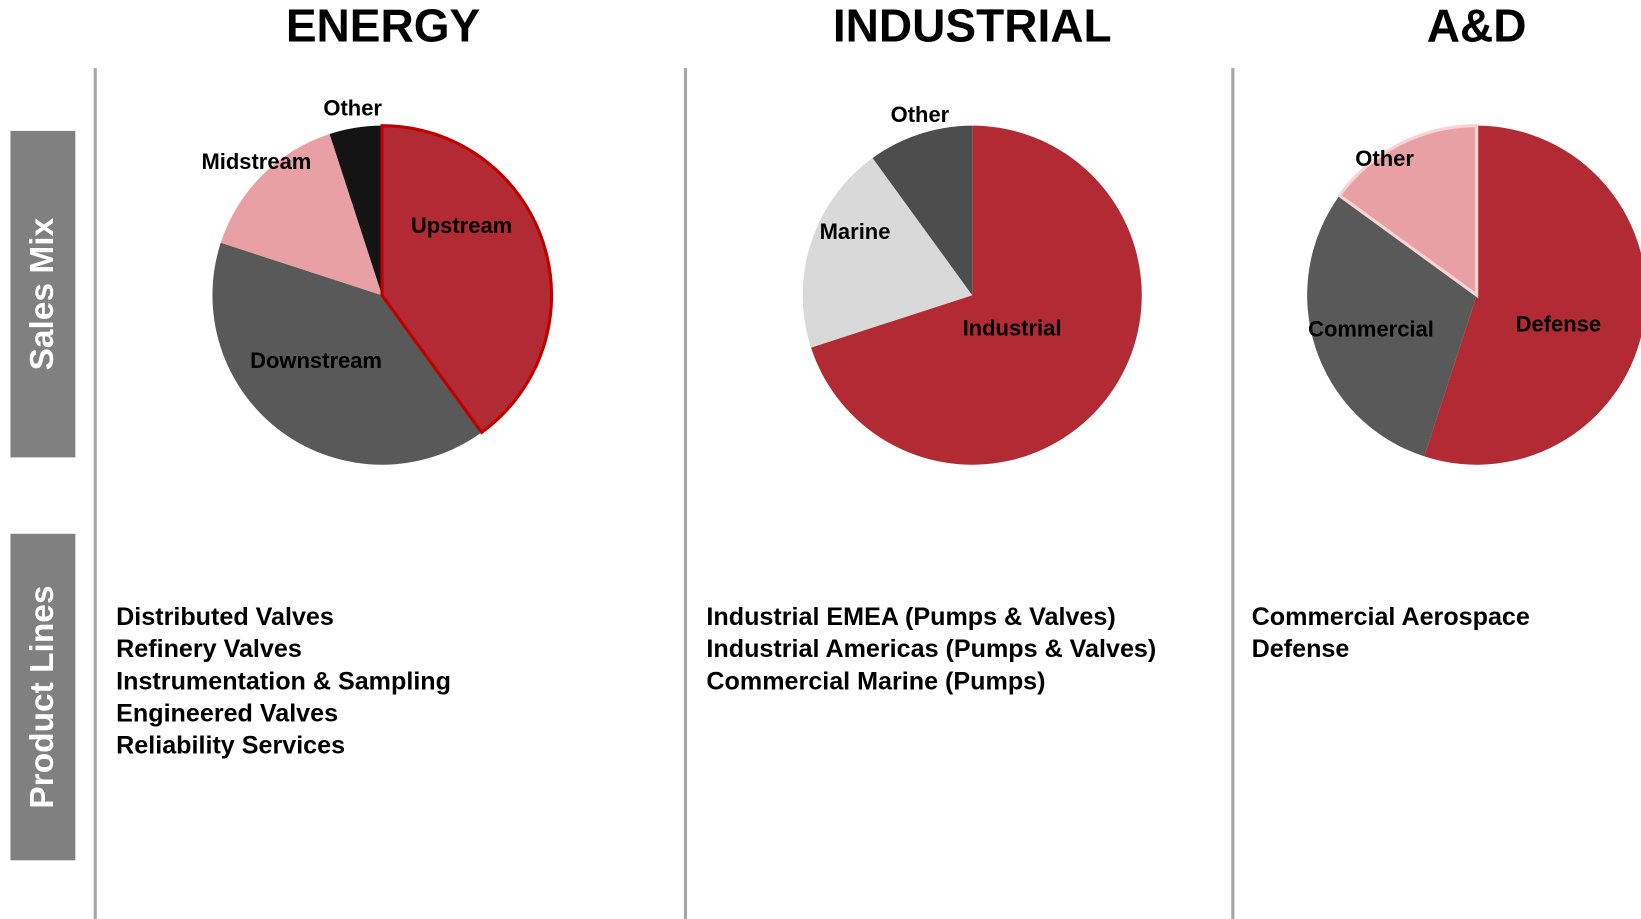 Image resolution: width=1641 pixels, height=919 pixels. Describe the element at coordinates (1391, 617) in the screenshot. I see `product-line: Commercial Aerospace` at that location.